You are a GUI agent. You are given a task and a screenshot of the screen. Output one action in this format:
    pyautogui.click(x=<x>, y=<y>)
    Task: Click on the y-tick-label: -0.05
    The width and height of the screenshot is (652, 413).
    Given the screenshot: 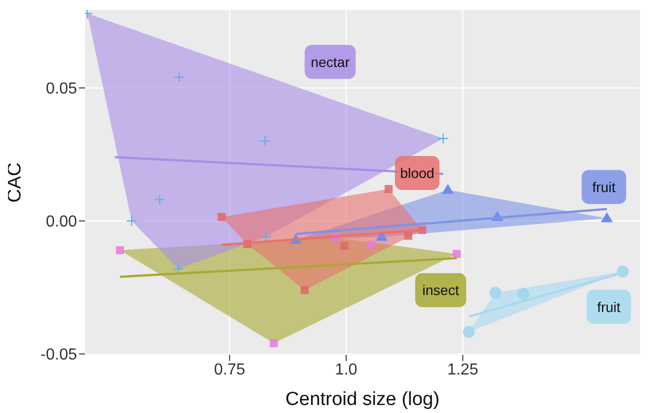 What is the action you would take?
    pyautogui.click(x=59, y=355)
    